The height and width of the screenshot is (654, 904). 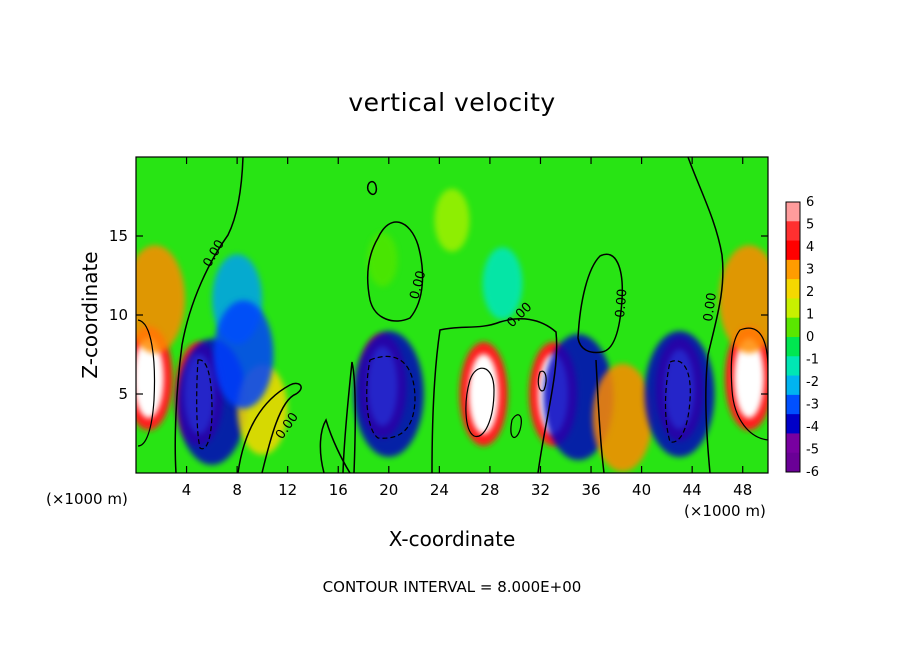 I want to click on contour-interval-note: CONTOUR INTERVAL = 8.000E+00, so click(x=452, y=587).